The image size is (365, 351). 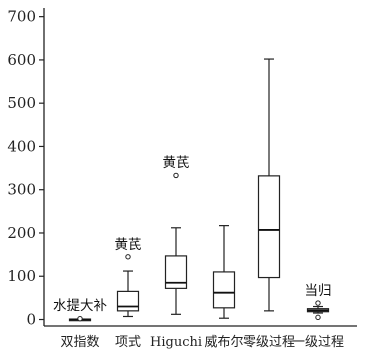 I want to click on y-tick-label: 200, so click(x=21, y=233).